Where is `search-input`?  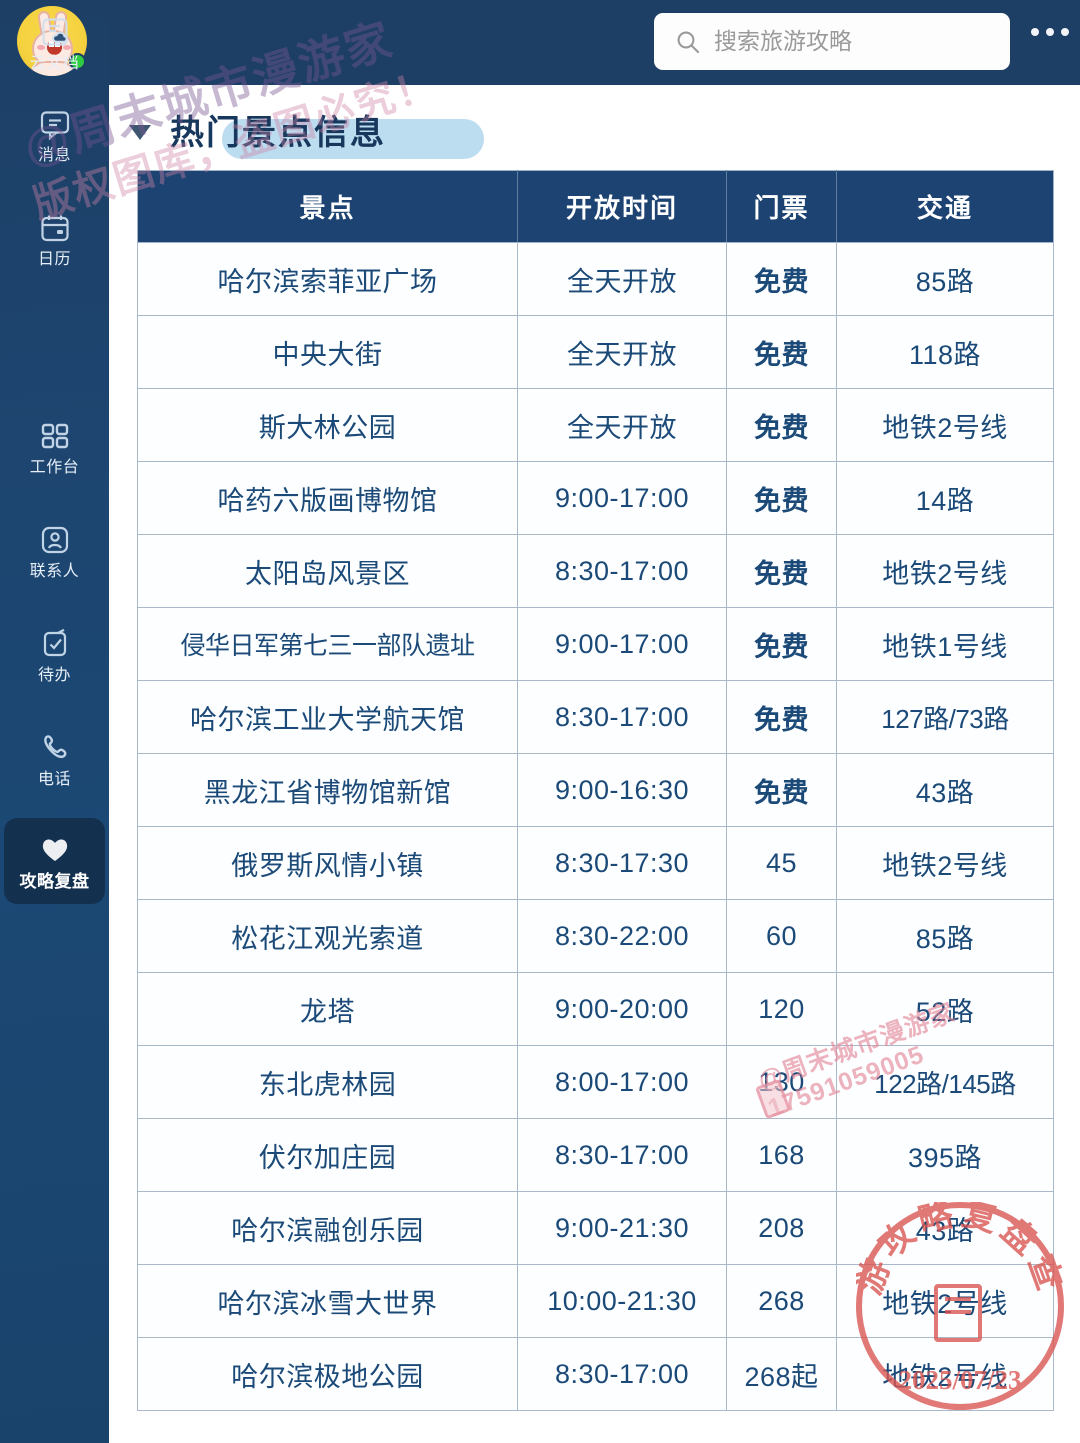
search-input is located at coordinates (854, 41).